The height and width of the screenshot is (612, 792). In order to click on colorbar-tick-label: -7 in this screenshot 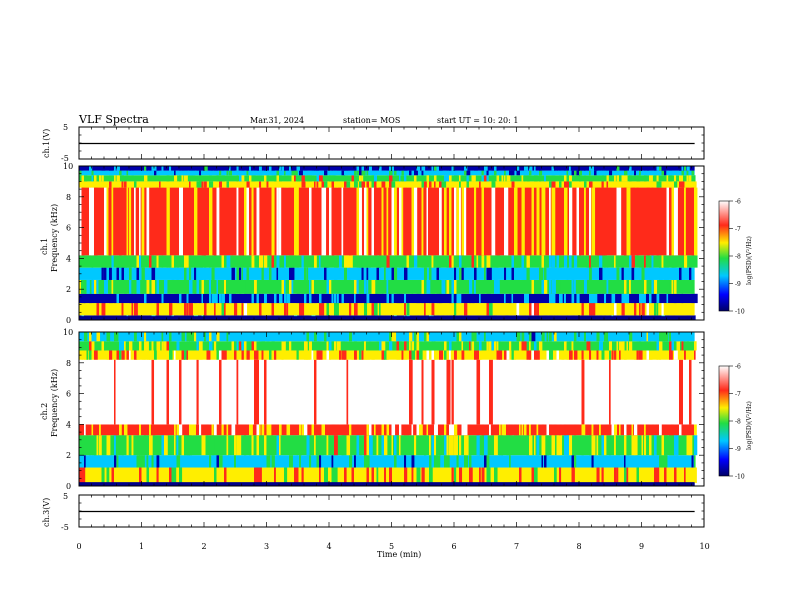, I will do `click(738, 394)`.